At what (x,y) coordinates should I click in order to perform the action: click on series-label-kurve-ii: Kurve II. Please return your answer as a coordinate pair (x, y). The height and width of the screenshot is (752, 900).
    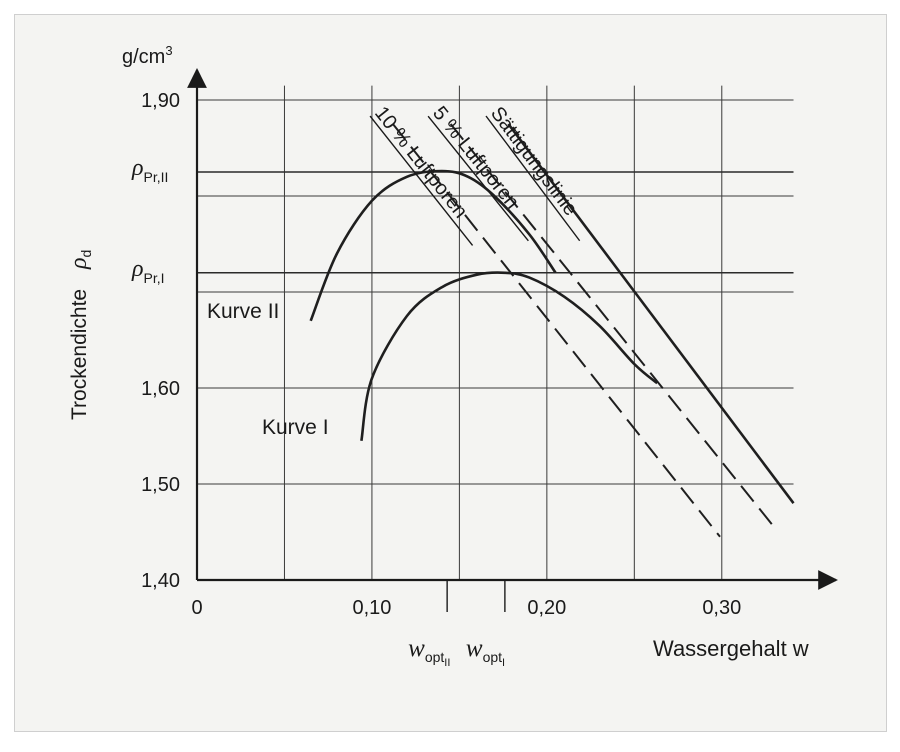
    Looking at the image, I should click on (243, 311).